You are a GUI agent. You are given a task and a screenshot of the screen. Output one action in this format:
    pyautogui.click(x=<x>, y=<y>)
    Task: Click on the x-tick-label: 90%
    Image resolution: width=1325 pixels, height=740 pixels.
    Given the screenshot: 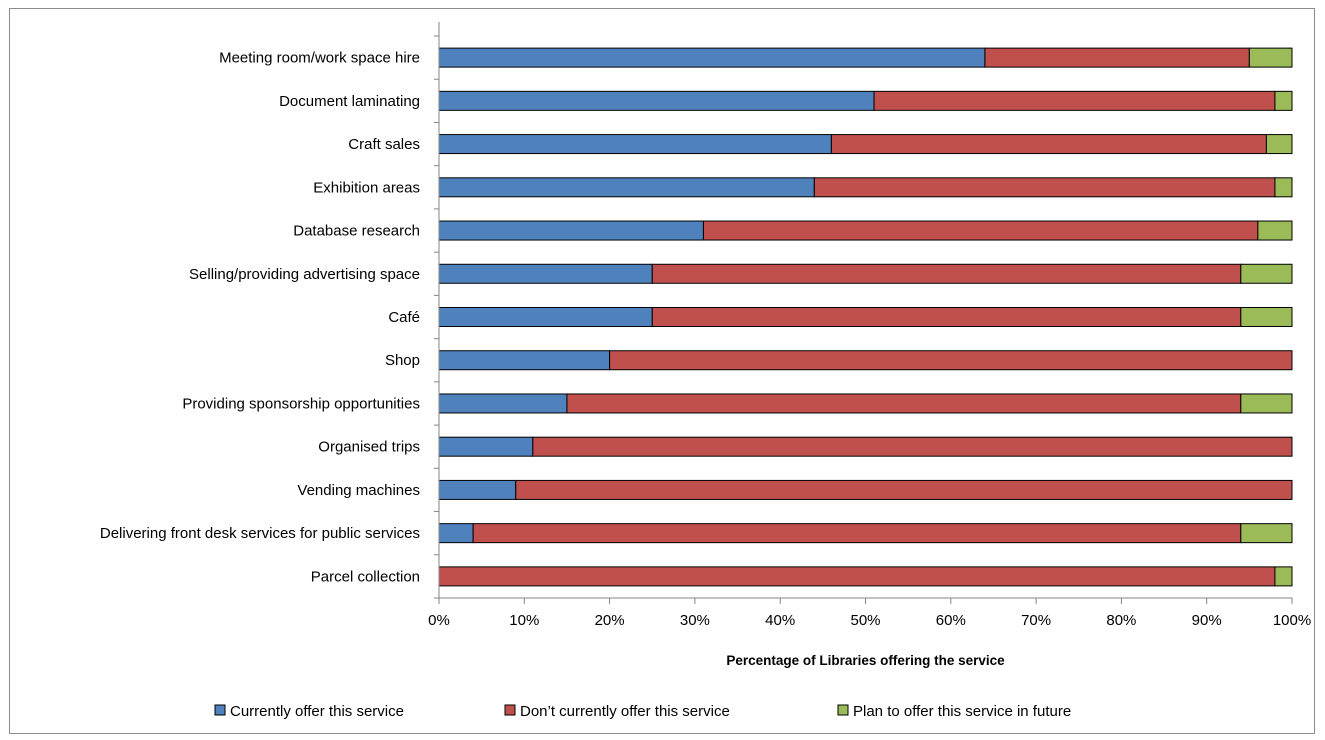 What is the action you would take?
    pyautogui.click(x=1207, y=620)
    